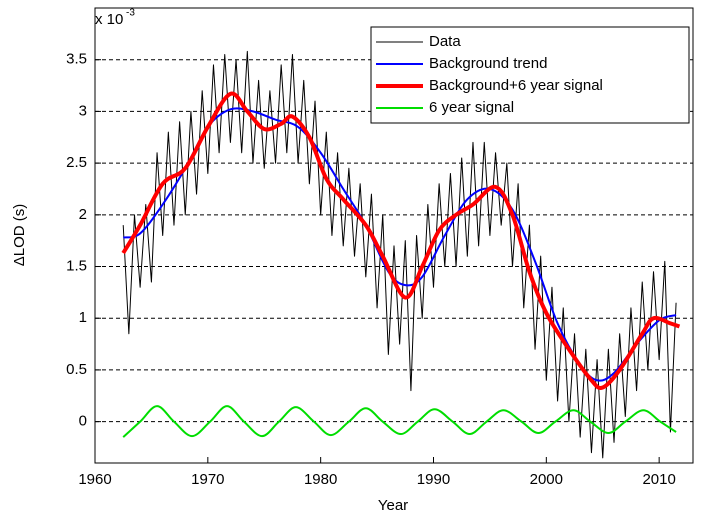 This screenshot has width=701, height=517. What do you see at coordinates (207, 479) in the screenshot?
I see `x-tick-label: 1970` at bounding box center [207, 479].